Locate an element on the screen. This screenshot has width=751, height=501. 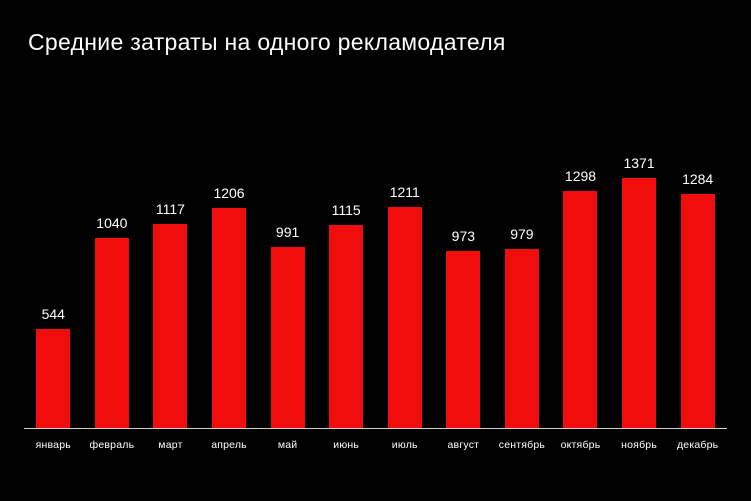
bar-value-label: 1298 is located at coordinates (580, 176).